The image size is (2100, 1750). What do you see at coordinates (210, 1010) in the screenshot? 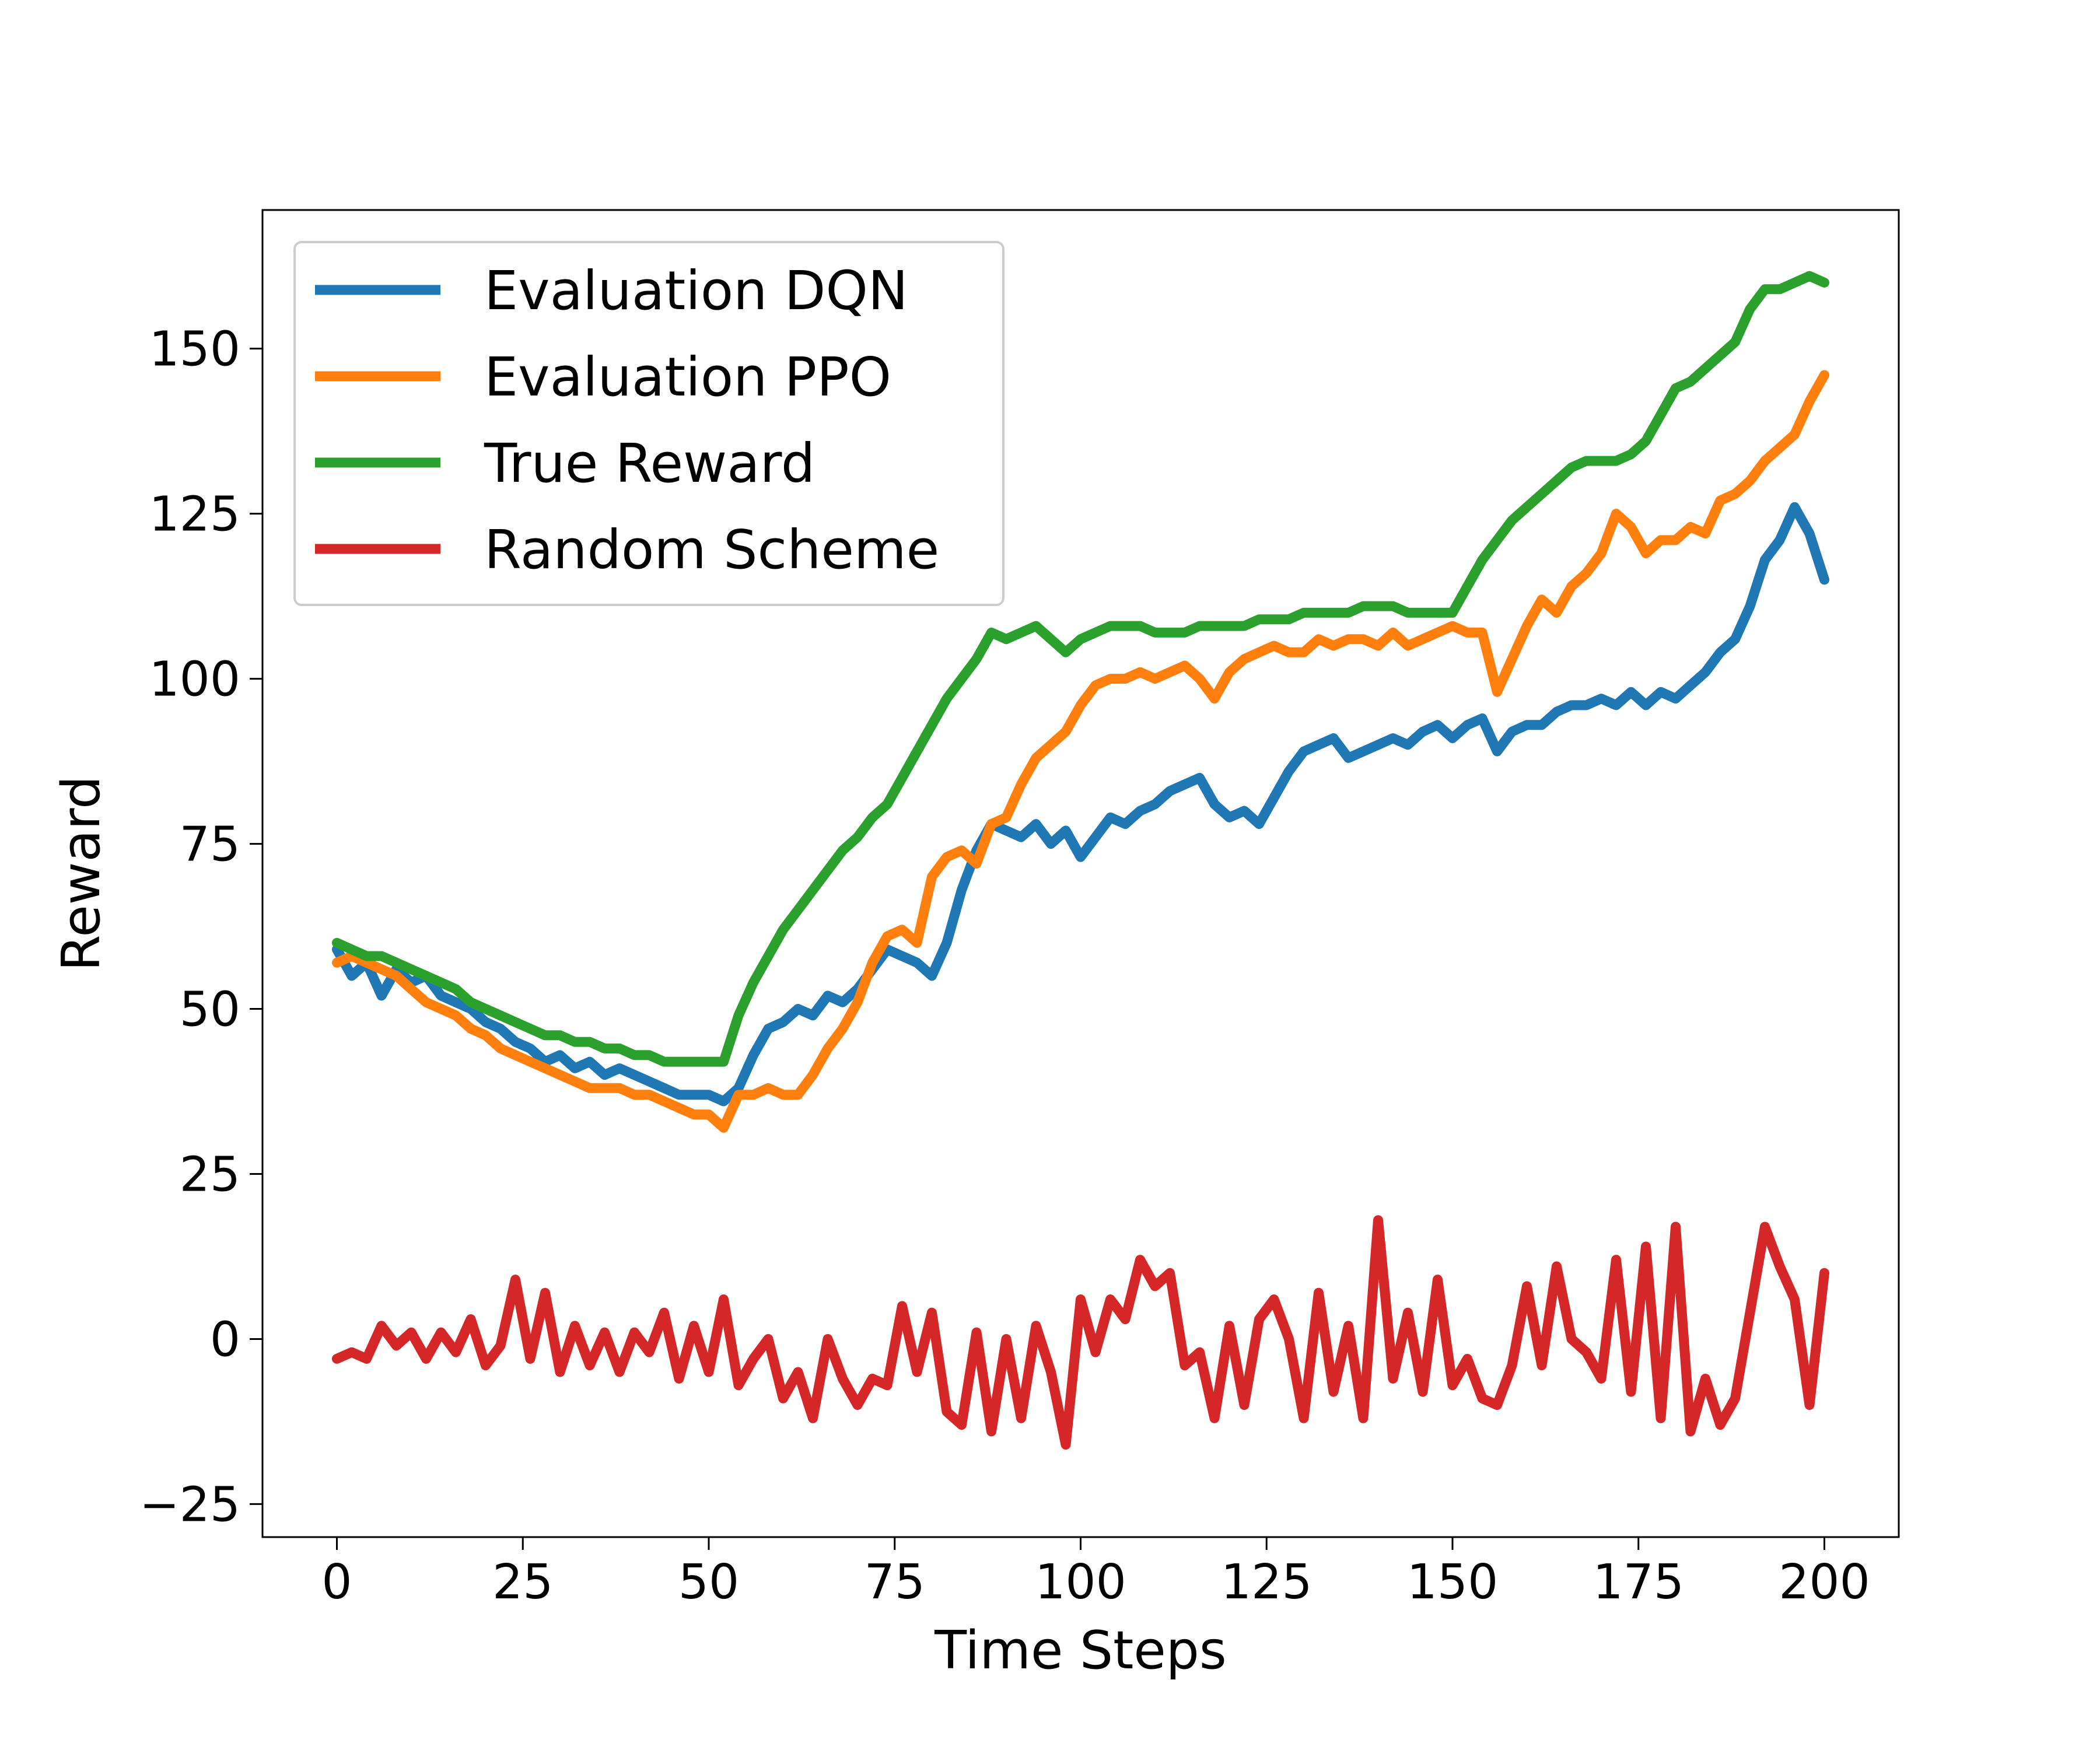
I see `y-tick-label: 50` at bounding box center [210, 1010].